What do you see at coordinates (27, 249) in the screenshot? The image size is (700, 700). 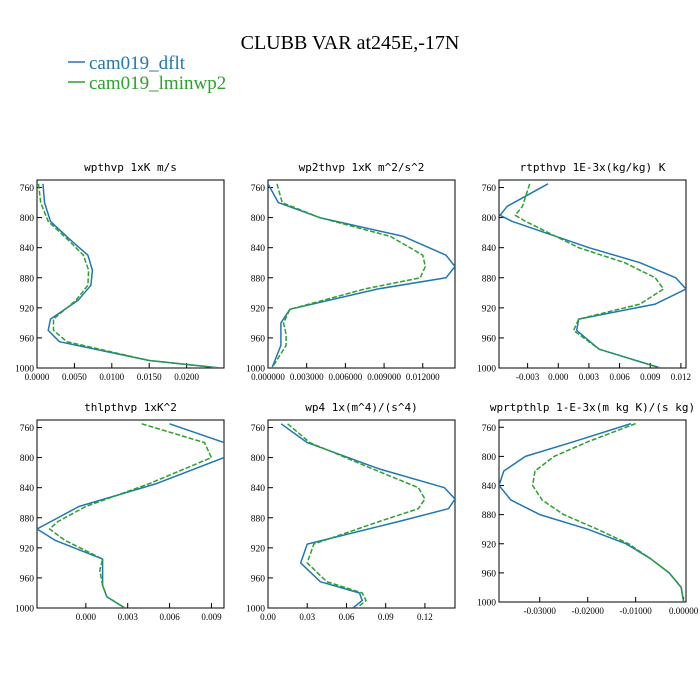 I see `y-tick-label-wpthvp: 840` at bounding box center [27, 249].